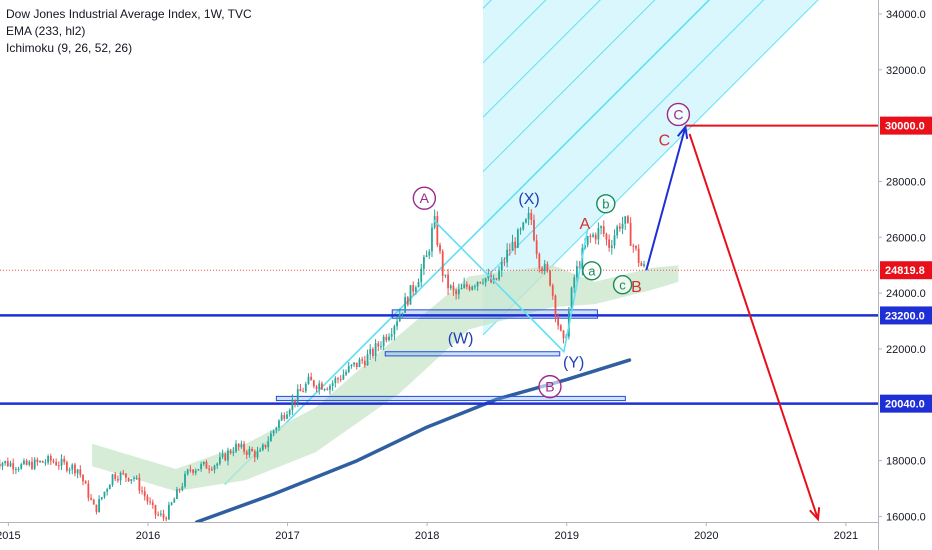 The image size is (932, 550). Describe the element at coordinates (528, 199) in the screenshot. I see `wave-label: (X)` at that location.